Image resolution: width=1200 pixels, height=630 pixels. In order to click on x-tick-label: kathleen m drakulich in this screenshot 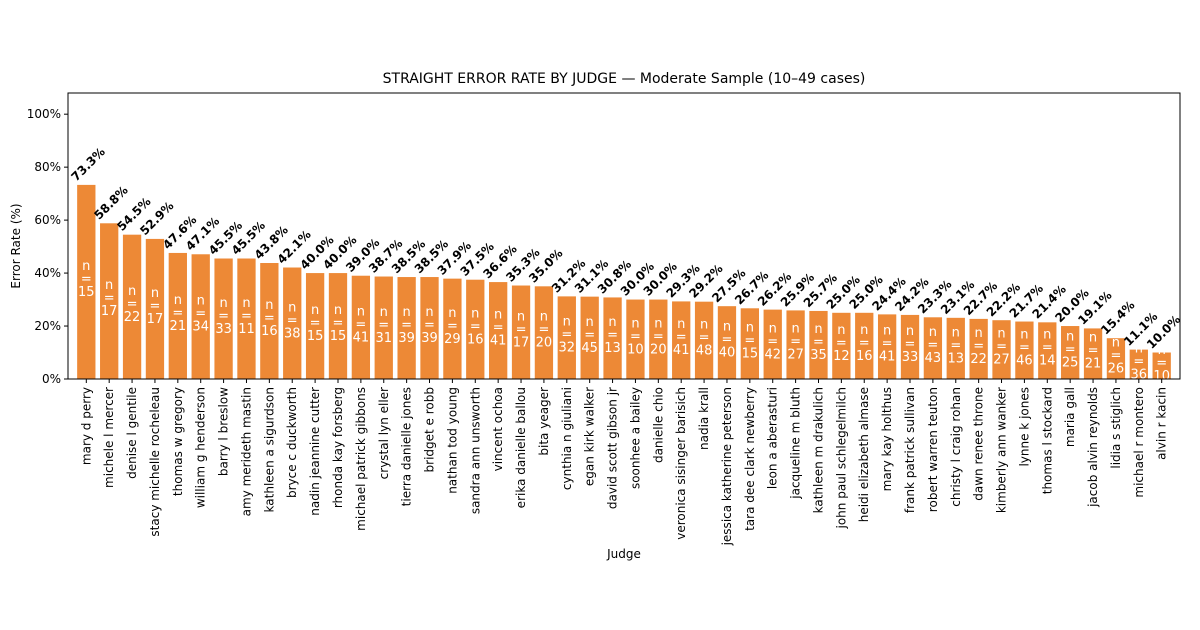, I will do `click(818, 450)`.